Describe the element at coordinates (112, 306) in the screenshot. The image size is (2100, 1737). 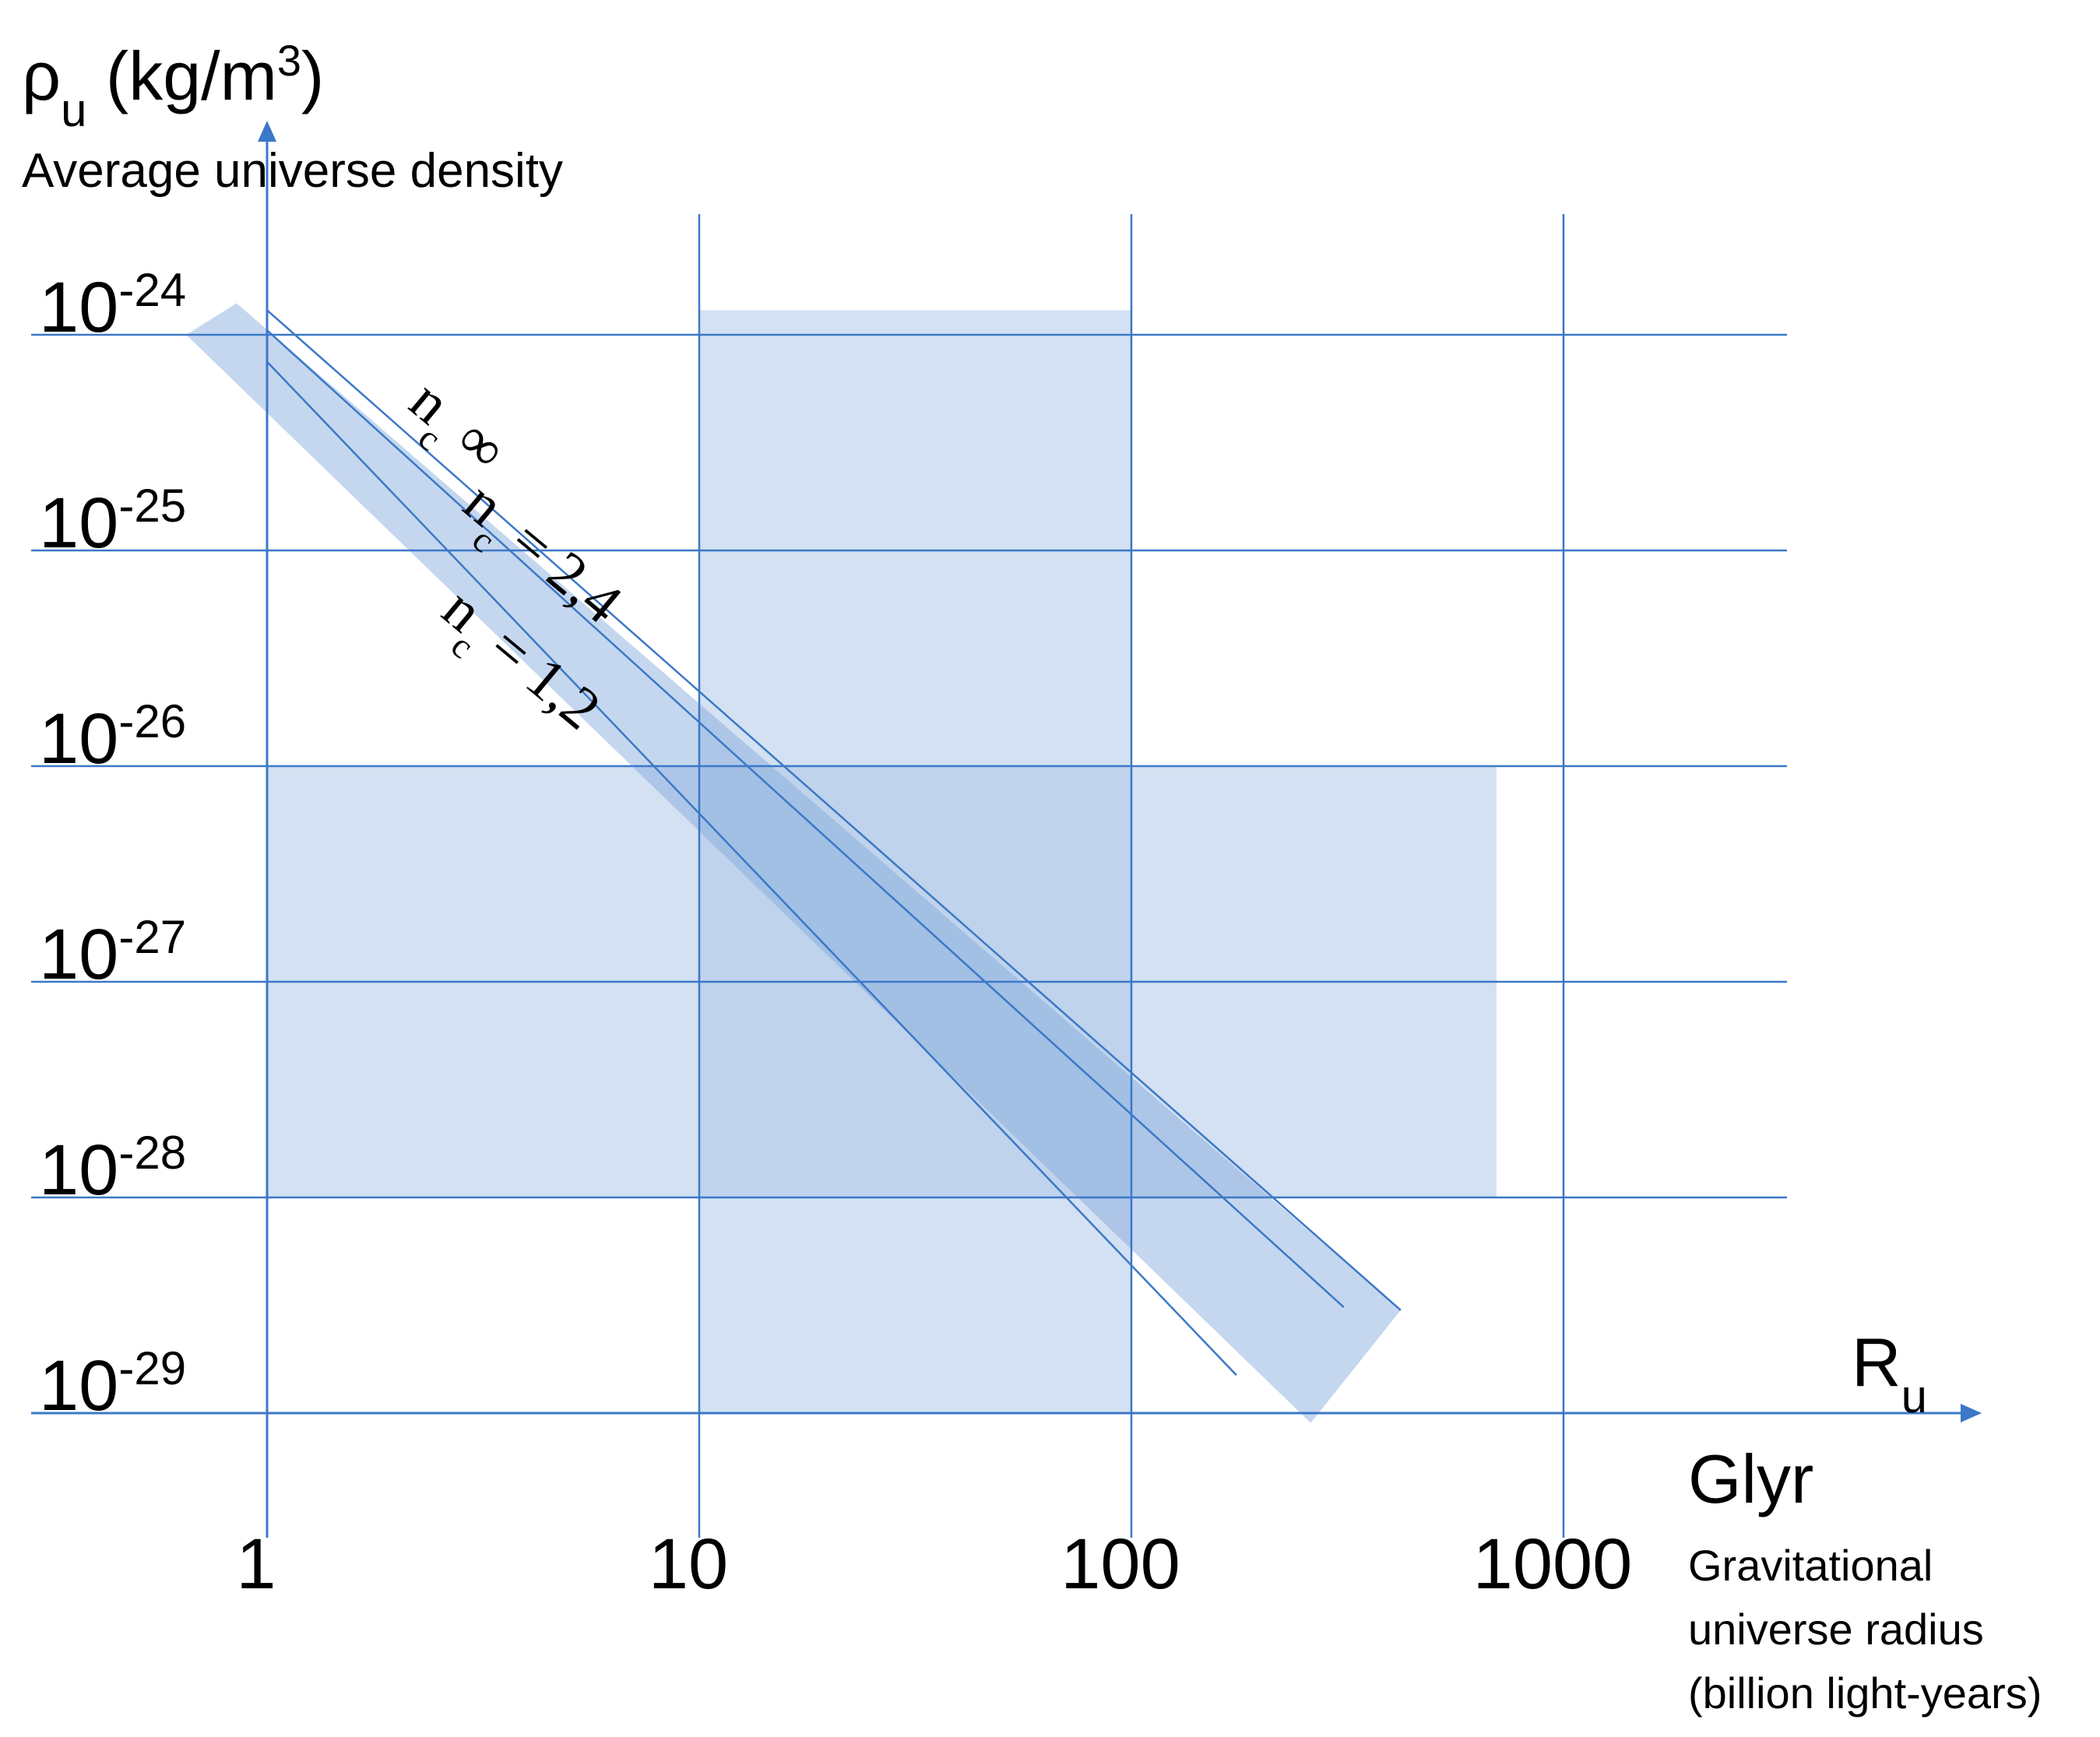
I see `y-tick-label: 10-24` at that location.